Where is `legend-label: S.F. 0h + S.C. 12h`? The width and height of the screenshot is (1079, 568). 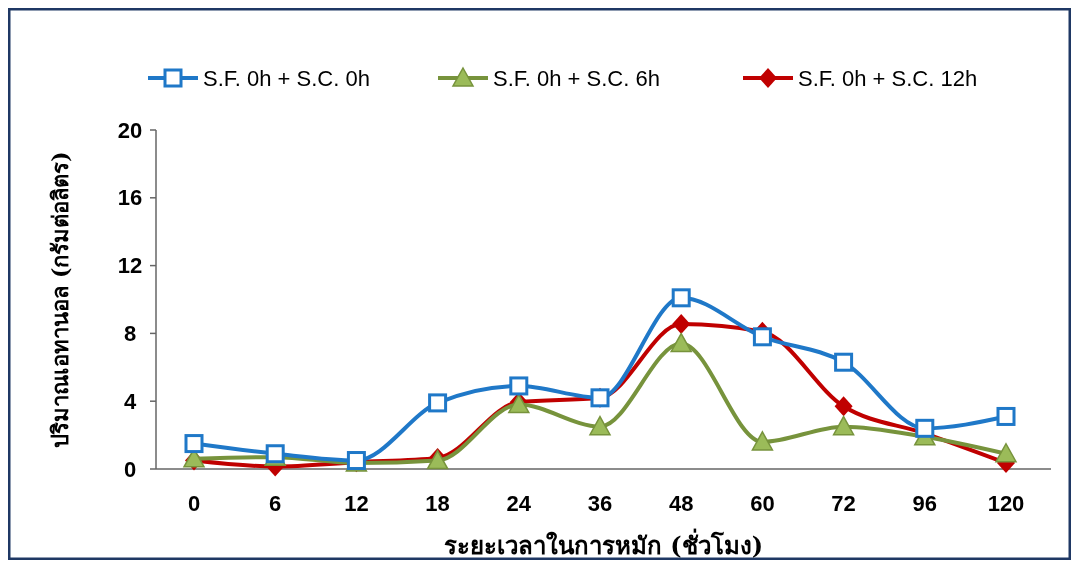
legend-label: S.F. 0h + S.C. 12h is located at coordinates (888, 78).